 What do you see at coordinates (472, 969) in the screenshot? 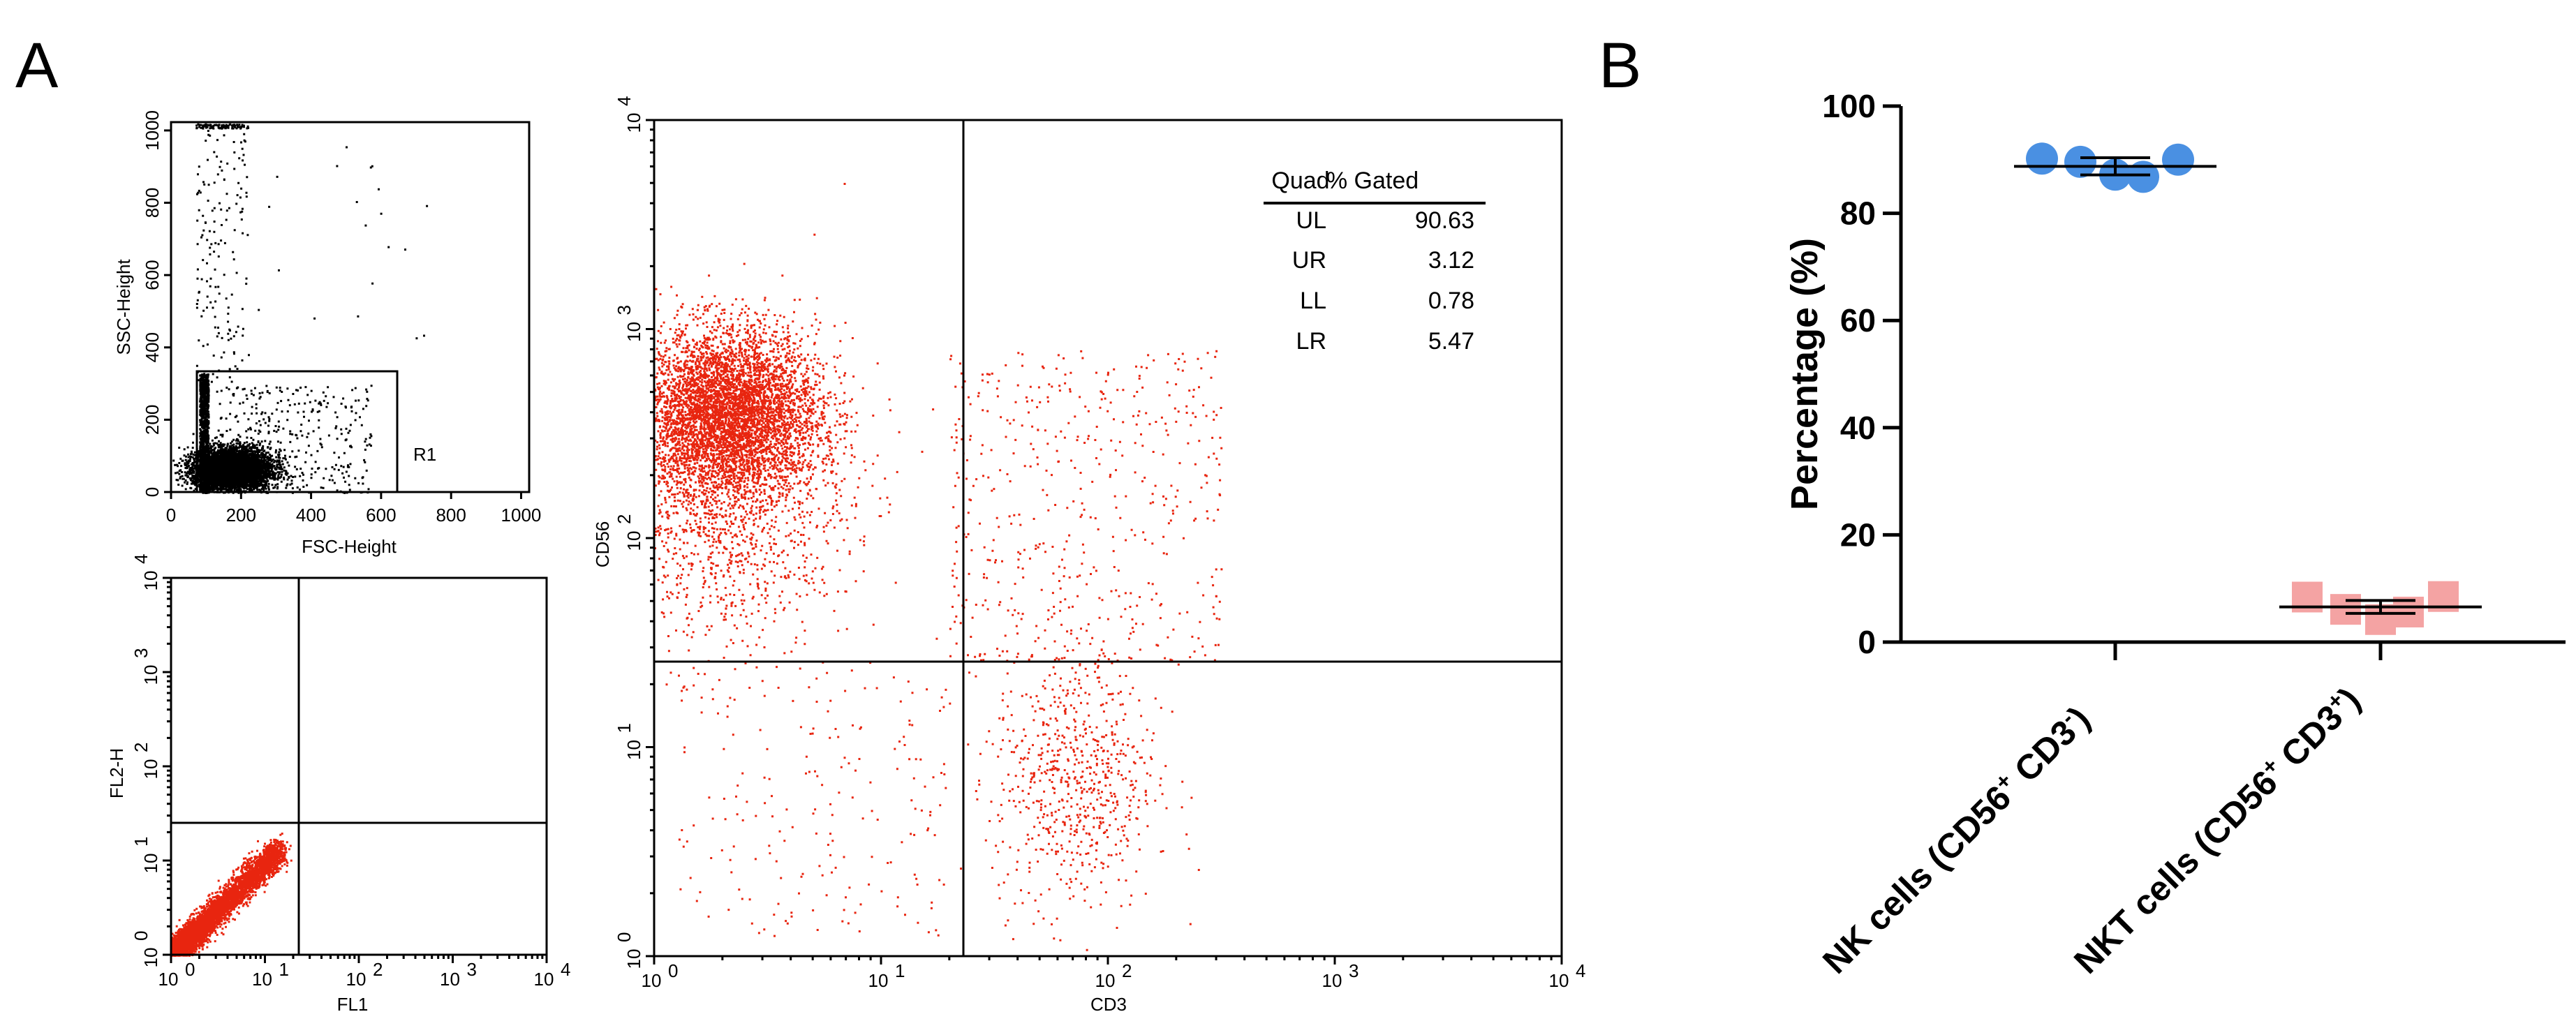
I see `fl-x-tick-exp: 3` at bounding box center [472, 969].